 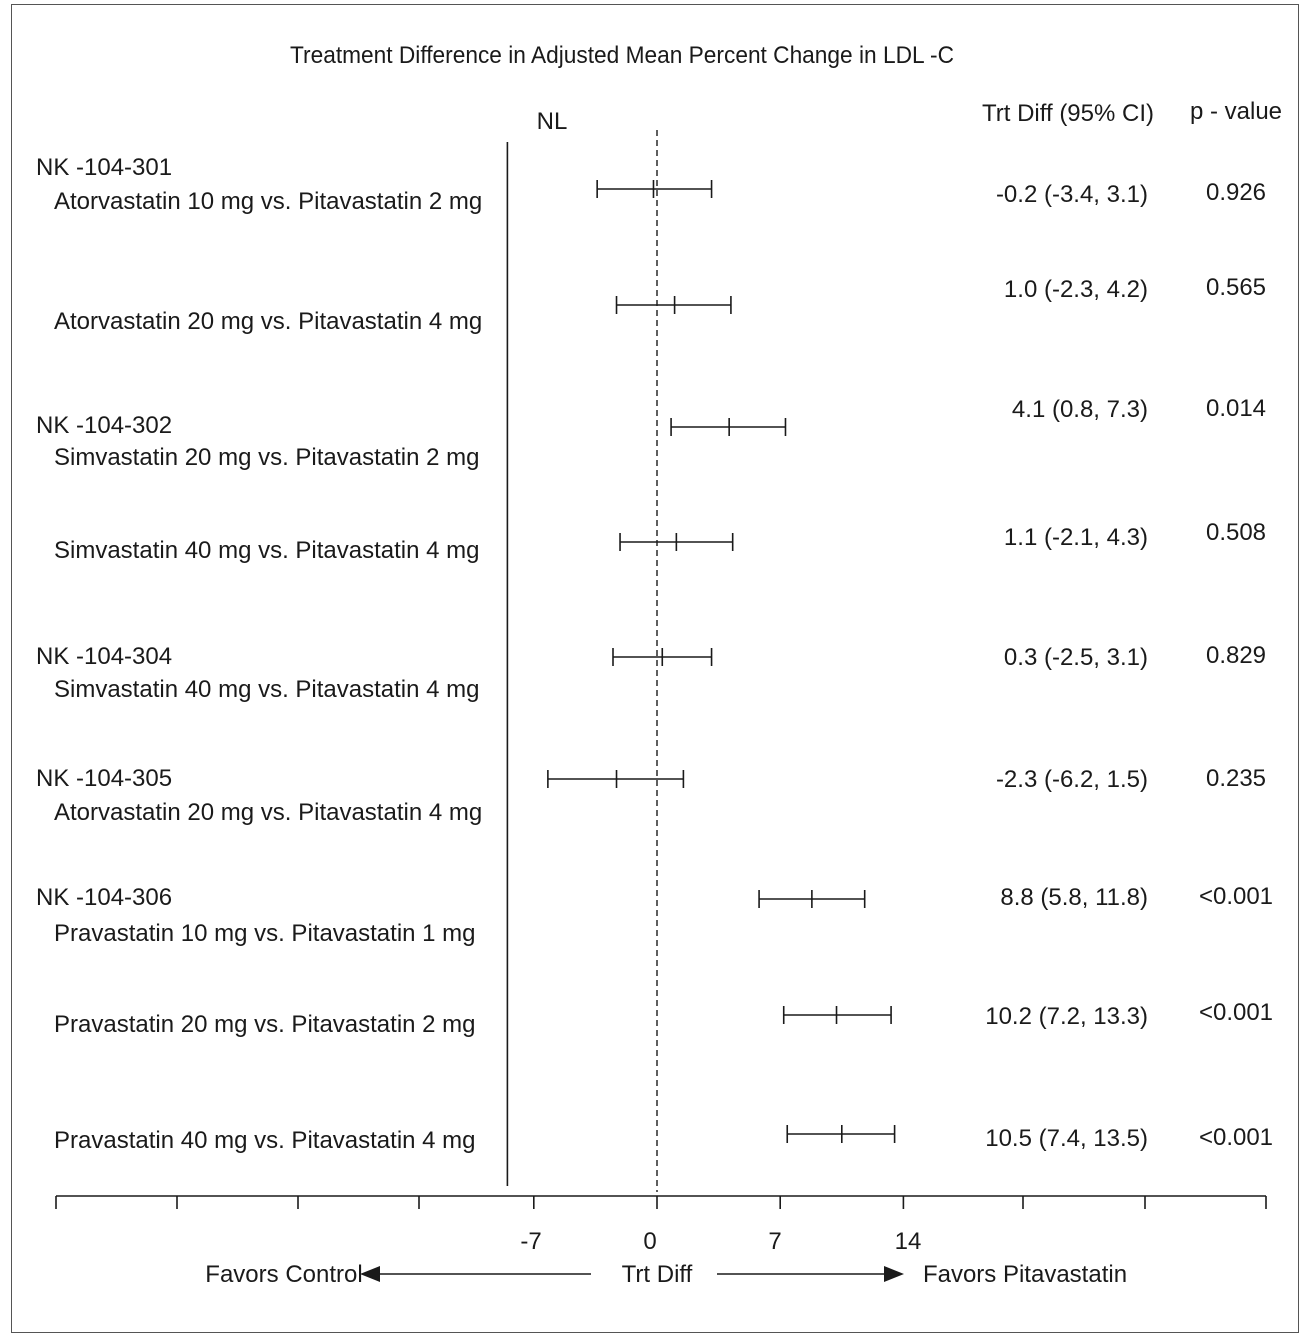 What do you see at coordinates (1236, 408) in the screenshot?
I see `p-value-text: 0.014` at bounding box center [1236, 408].